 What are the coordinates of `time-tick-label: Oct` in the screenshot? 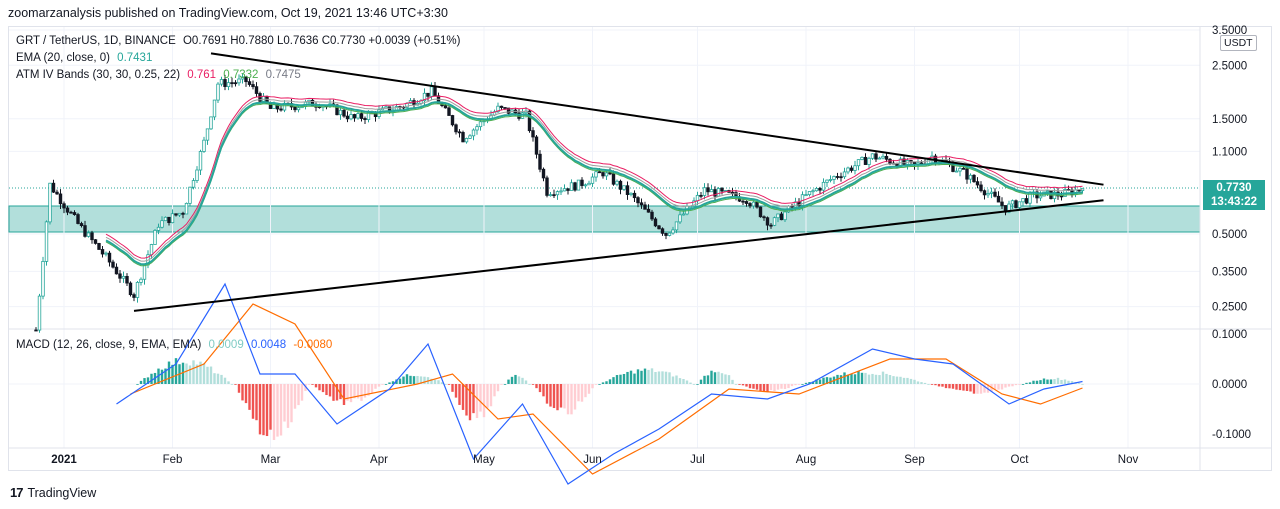 It's located at (1020, 460).